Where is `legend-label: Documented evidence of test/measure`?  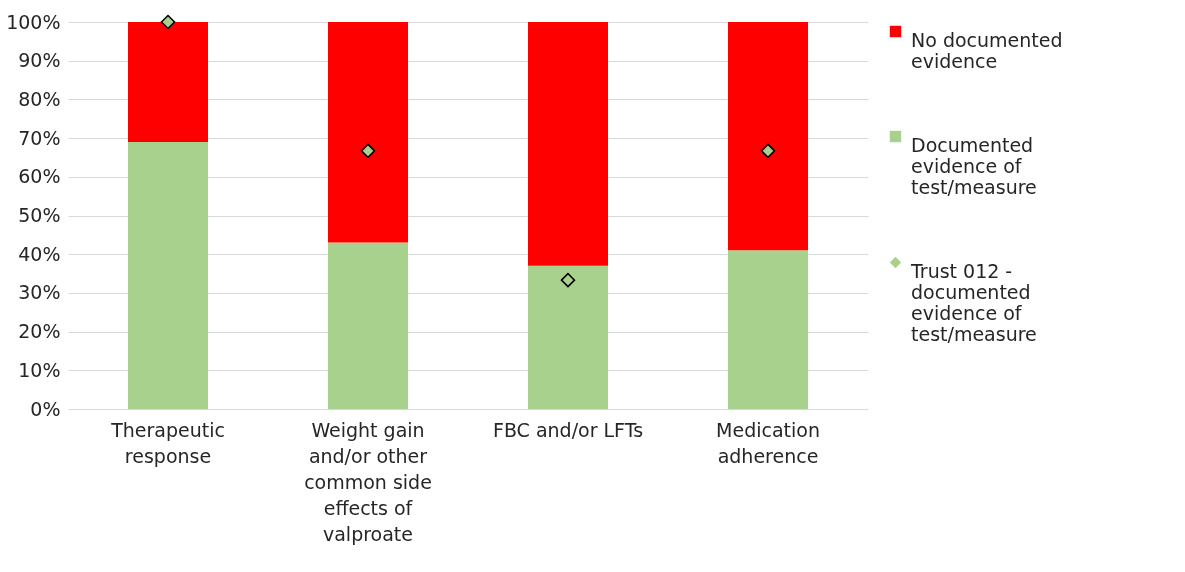
legend-label: Documented evidence of test/measure is located at coordinates (974, 165).